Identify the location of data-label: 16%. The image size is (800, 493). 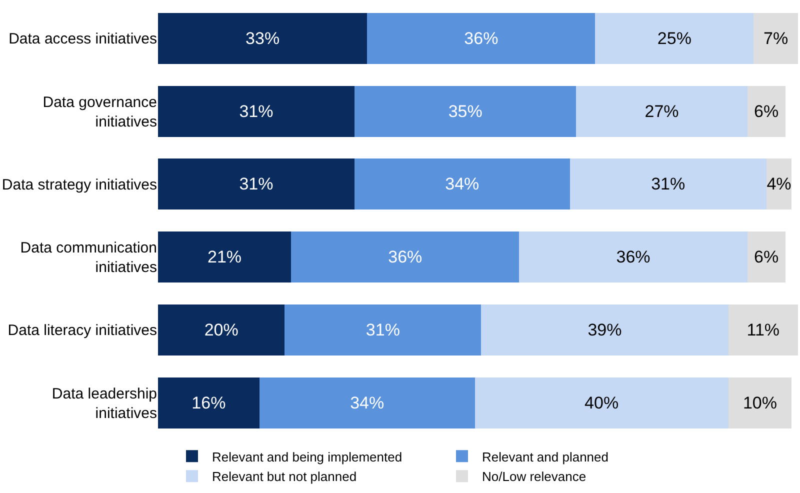
(209, 402).